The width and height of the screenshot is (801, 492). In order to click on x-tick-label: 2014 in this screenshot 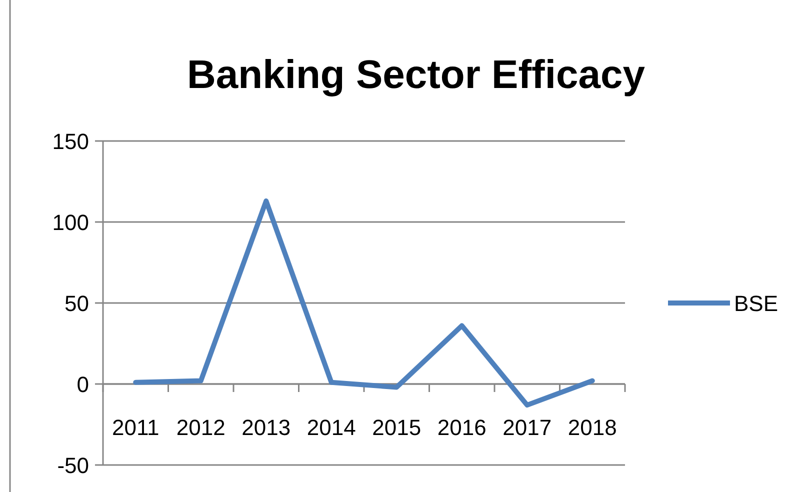, I will do `click(331, 427)`.